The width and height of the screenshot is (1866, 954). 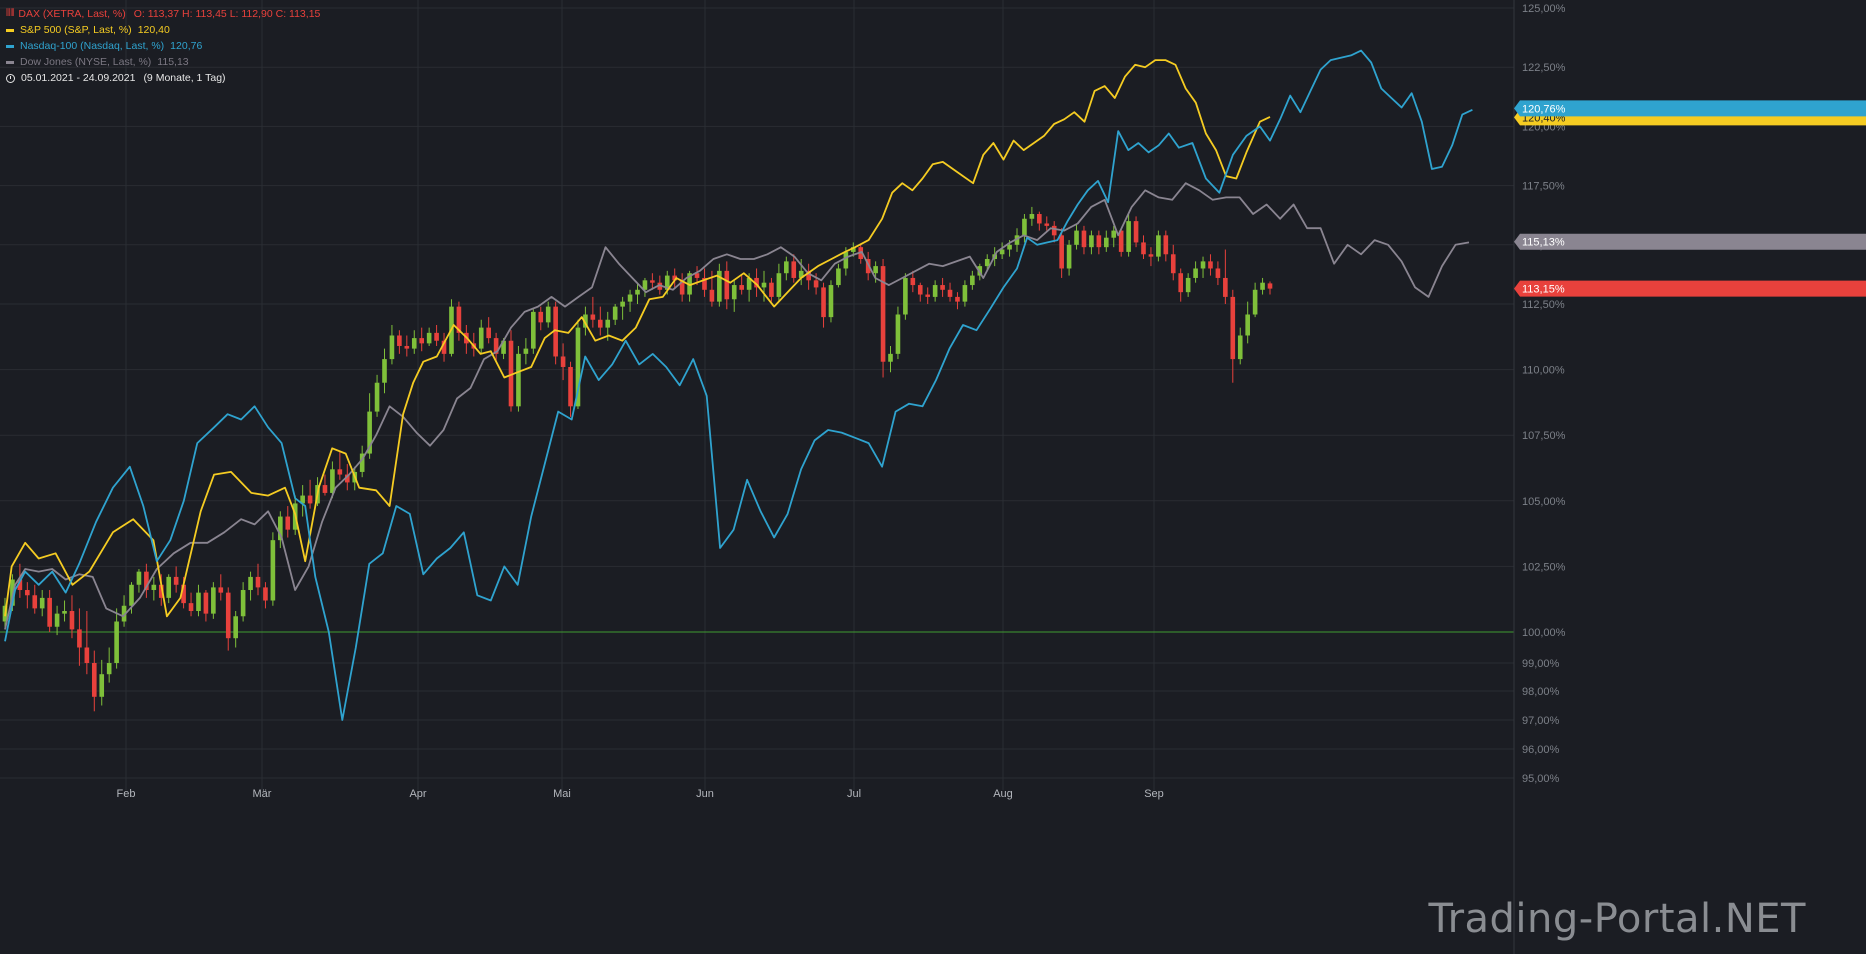 What do you see at coordinates (126, 794) in the screenshot?
I see `x-tick-label: Feb` at bounding box center [126, 794].